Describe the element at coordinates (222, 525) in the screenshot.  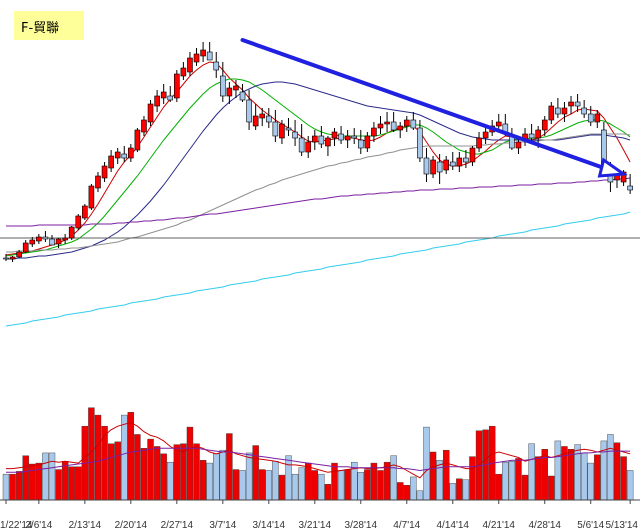
I see `x-tick-label: 3/7'14` at that location.